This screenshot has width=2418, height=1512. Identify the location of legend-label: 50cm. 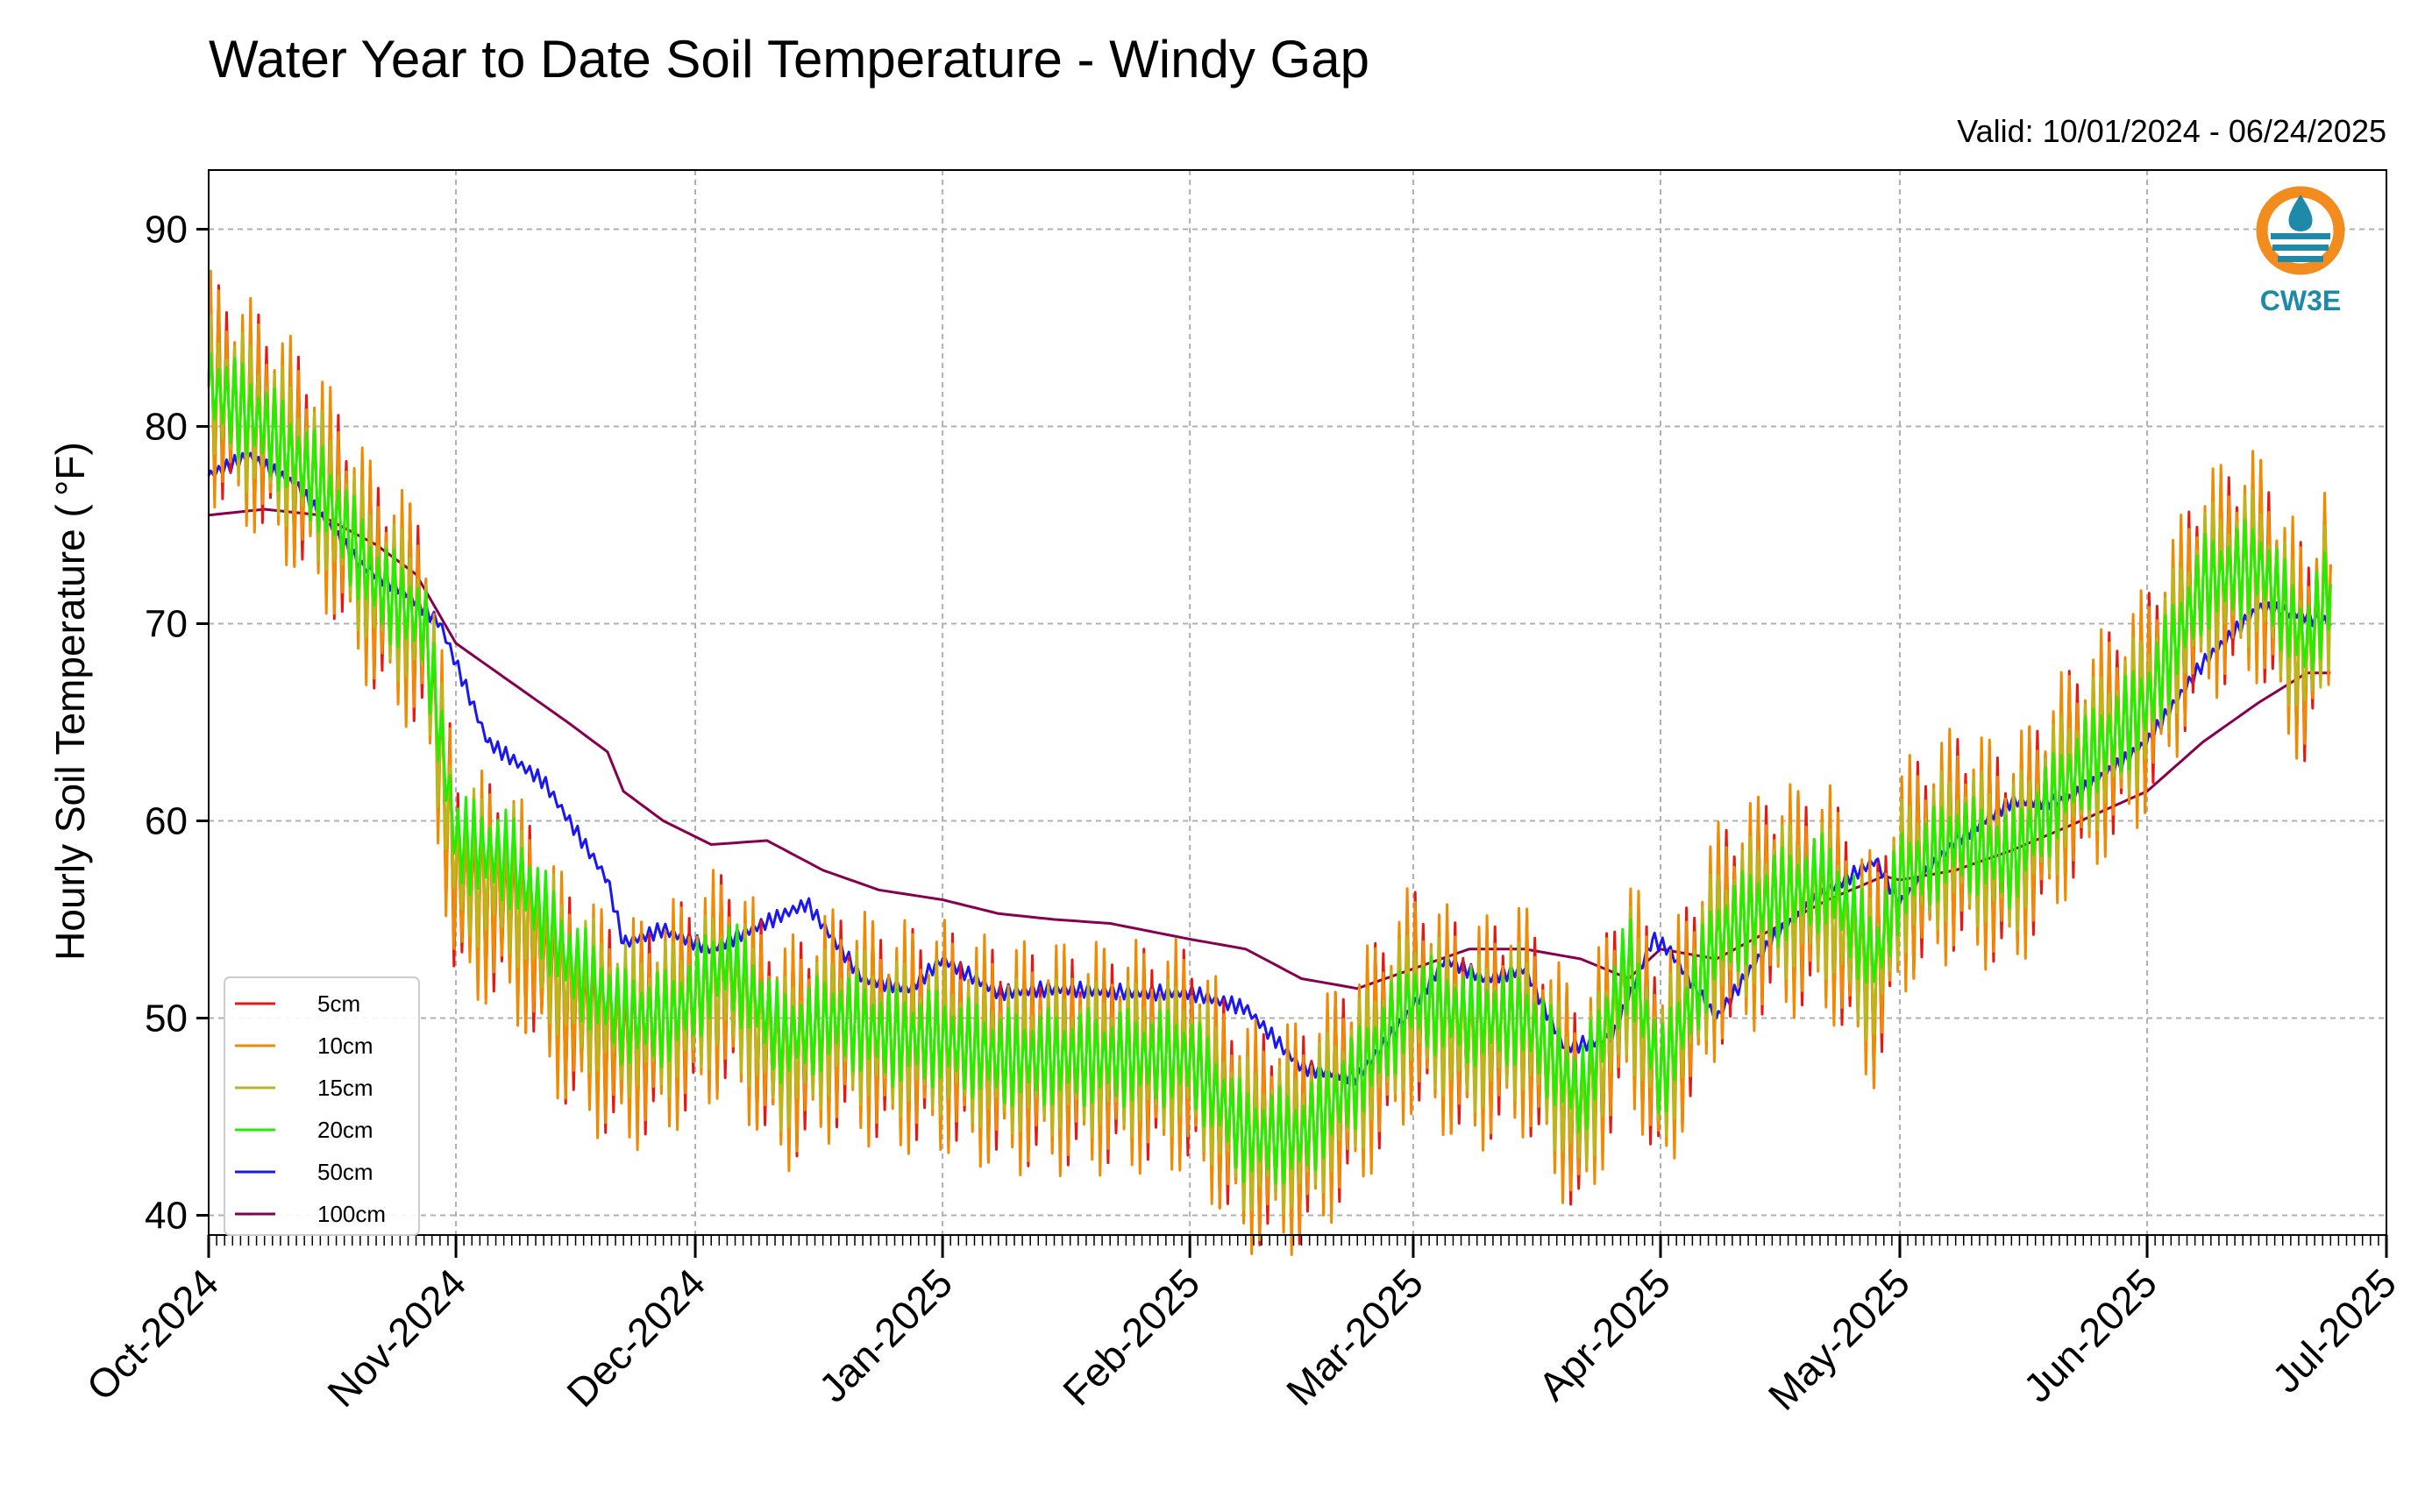
(345, 1172).